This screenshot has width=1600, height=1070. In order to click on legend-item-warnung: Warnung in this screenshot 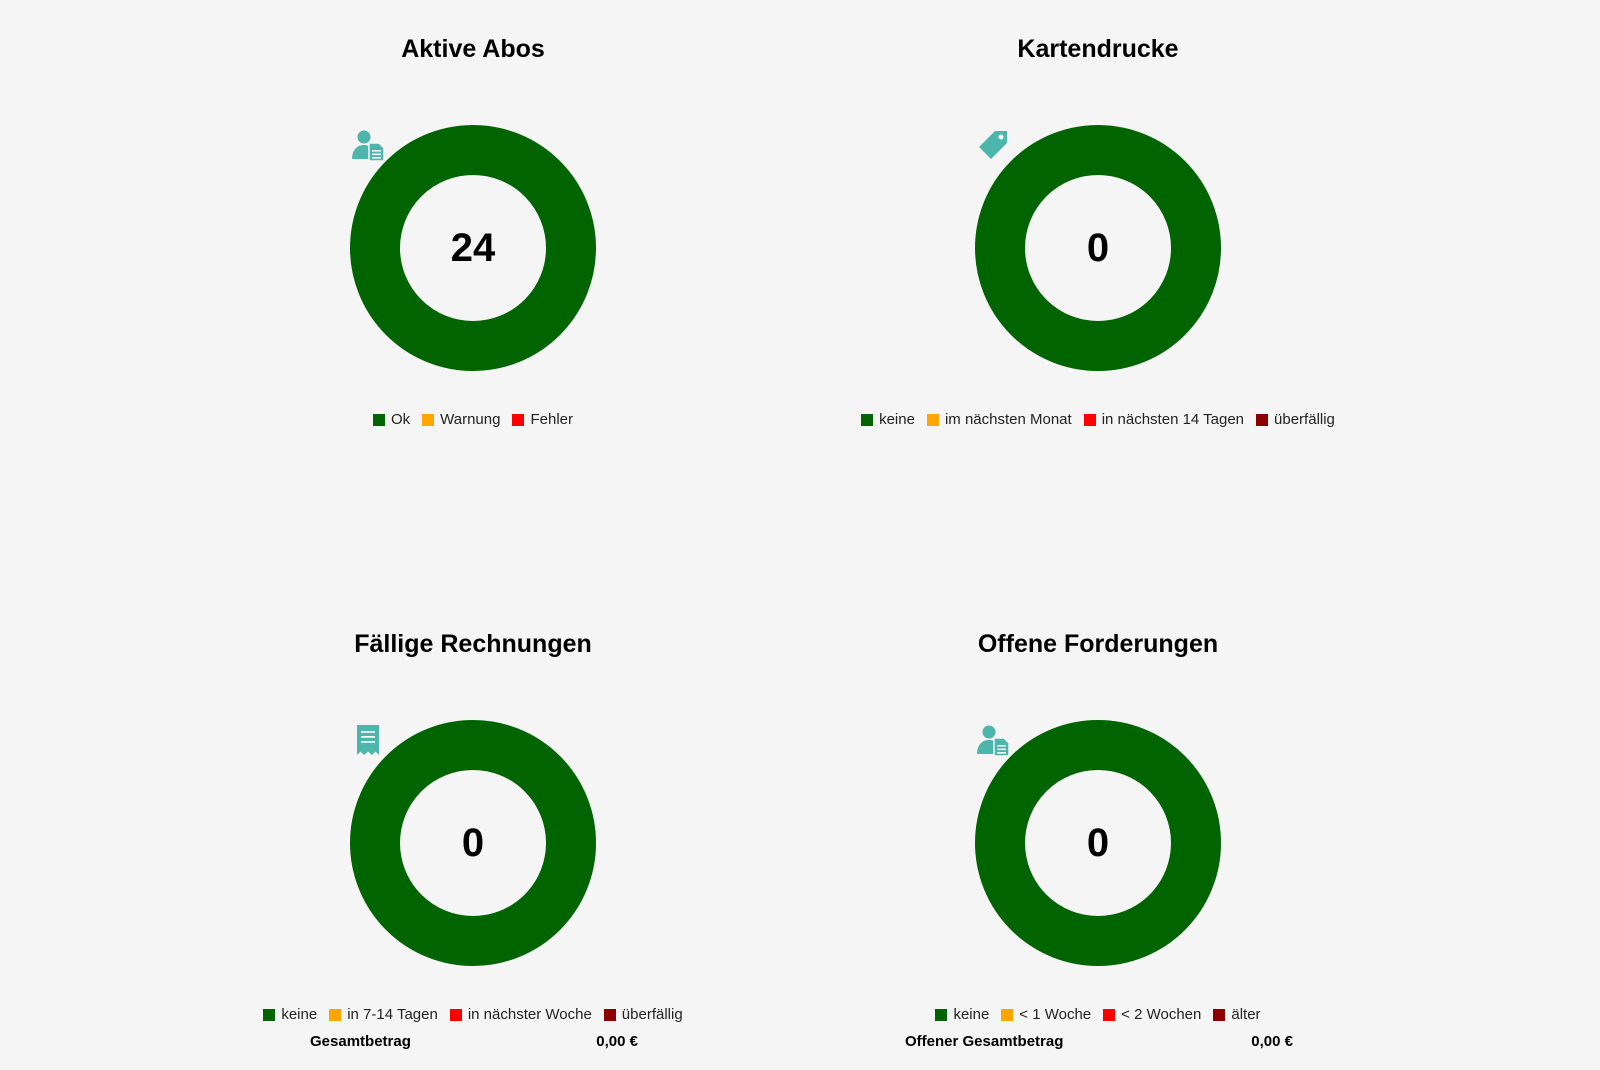, I will do `click(461, 419)`.